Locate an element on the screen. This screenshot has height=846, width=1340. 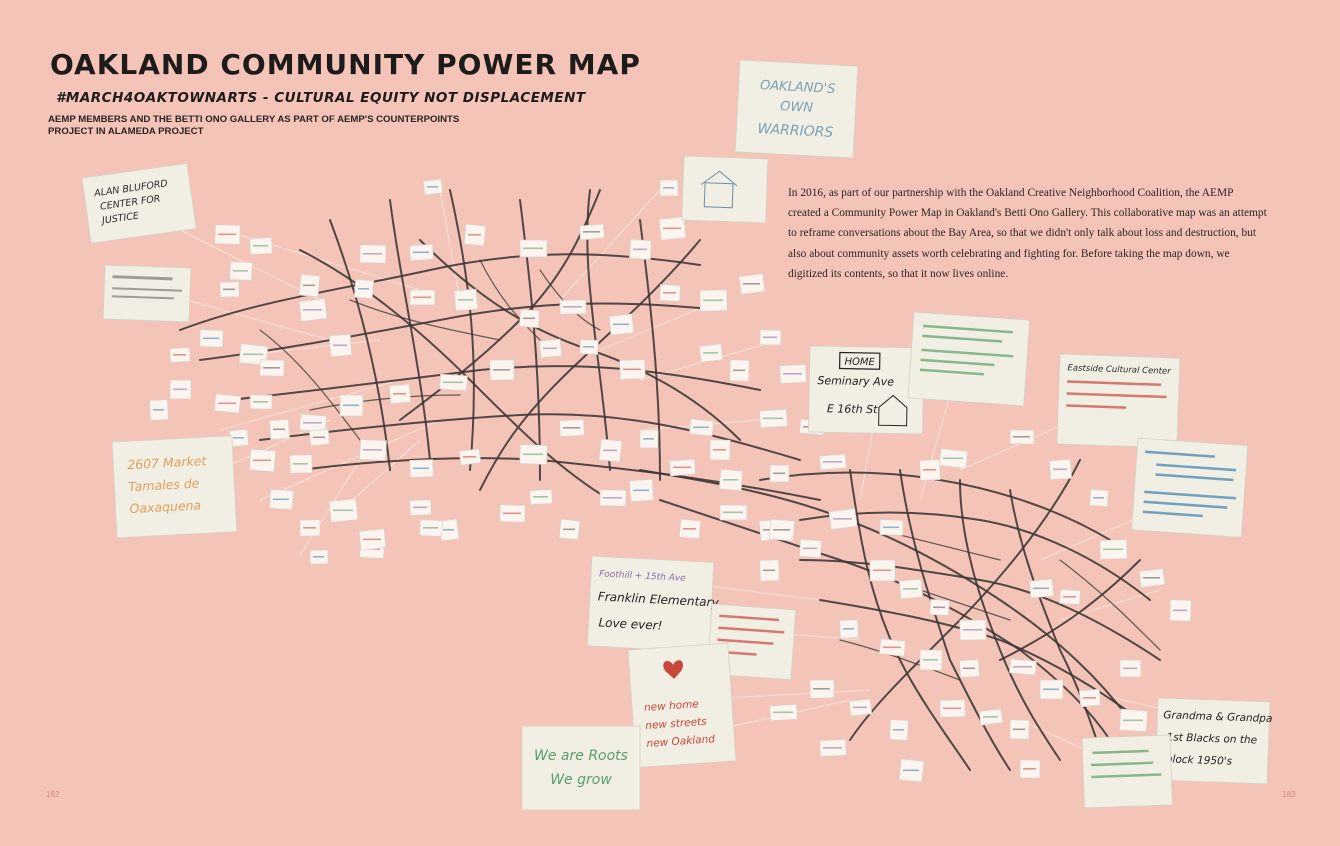
note-green-bottom is located at coordinates (1127, 771).